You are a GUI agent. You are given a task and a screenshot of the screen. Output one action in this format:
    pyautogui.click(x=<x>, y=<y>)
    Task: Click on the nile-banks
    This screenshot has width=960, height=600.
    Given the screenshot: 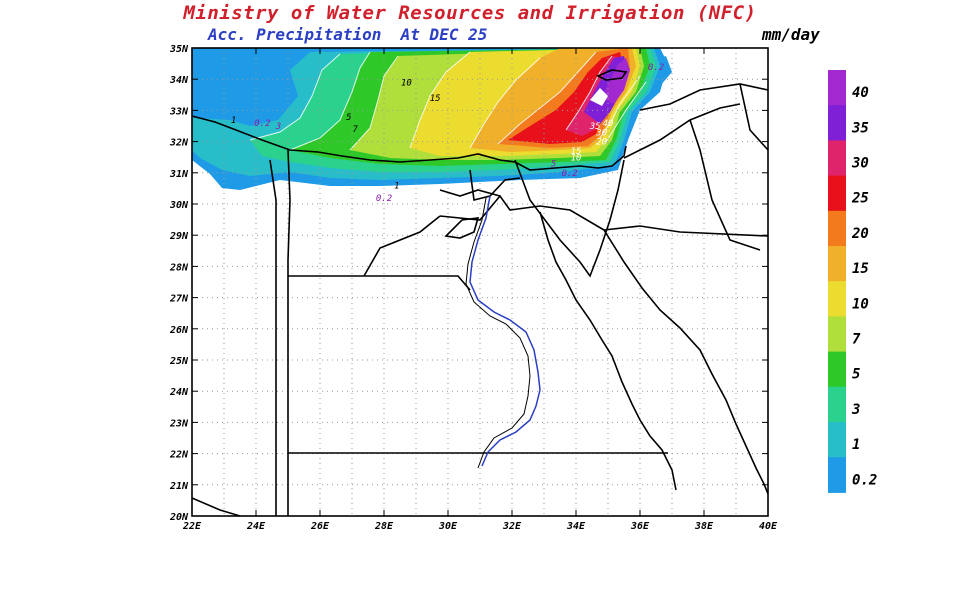 What is the action you would take?
    pyautogui.click(x=498, y=333)
    